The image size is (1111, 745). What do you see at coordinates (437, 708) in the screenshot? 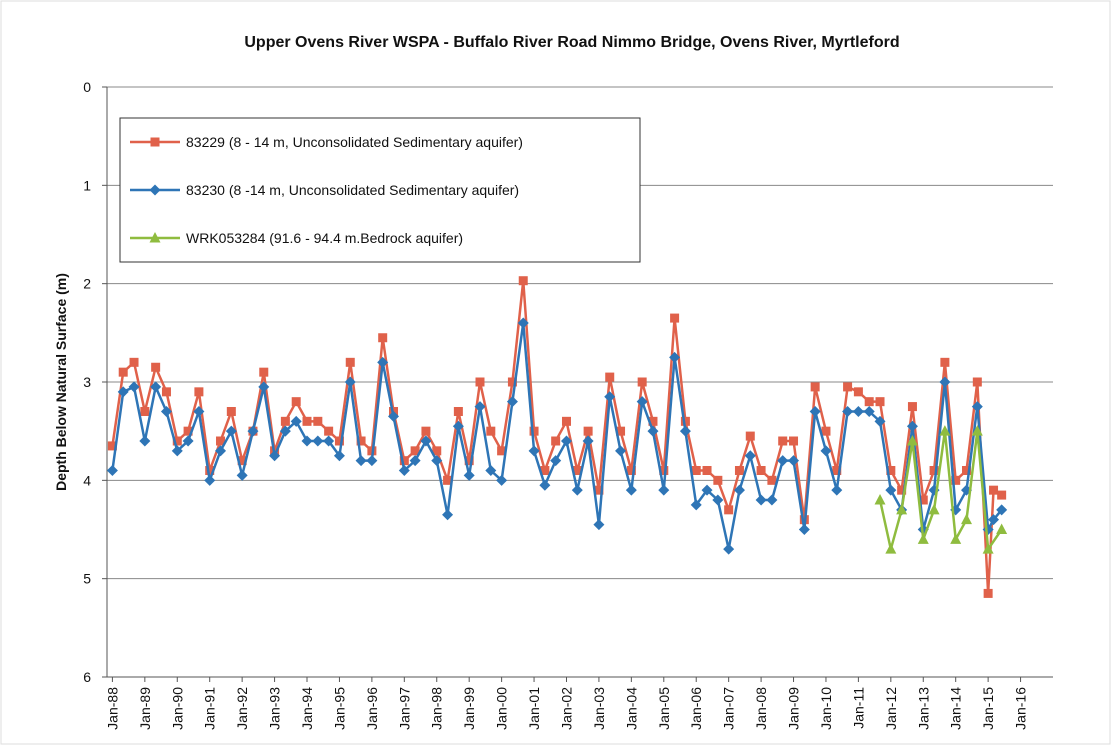
I see `x-tick-label: Jan-98` at bounding box center [437, 708].